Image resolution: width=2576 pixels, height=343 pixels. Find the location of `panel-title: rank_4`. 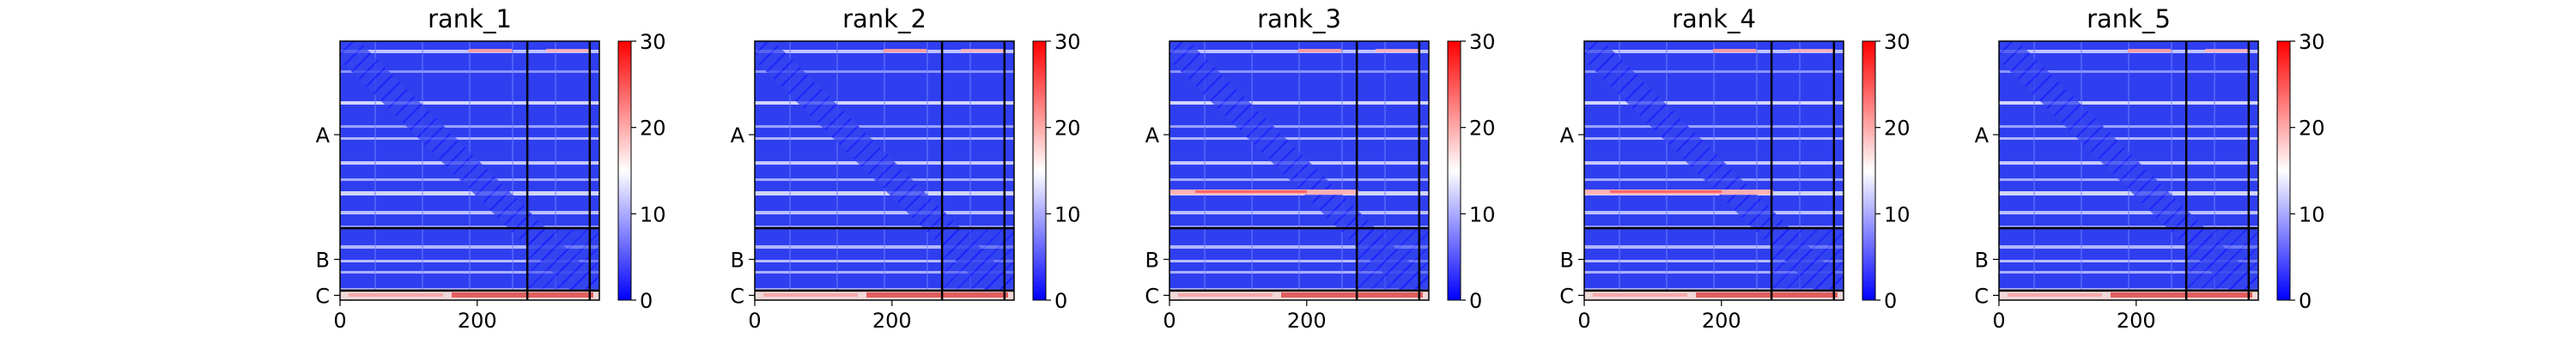

panel-title: rank_4 is located at coordinates (1714, 18).